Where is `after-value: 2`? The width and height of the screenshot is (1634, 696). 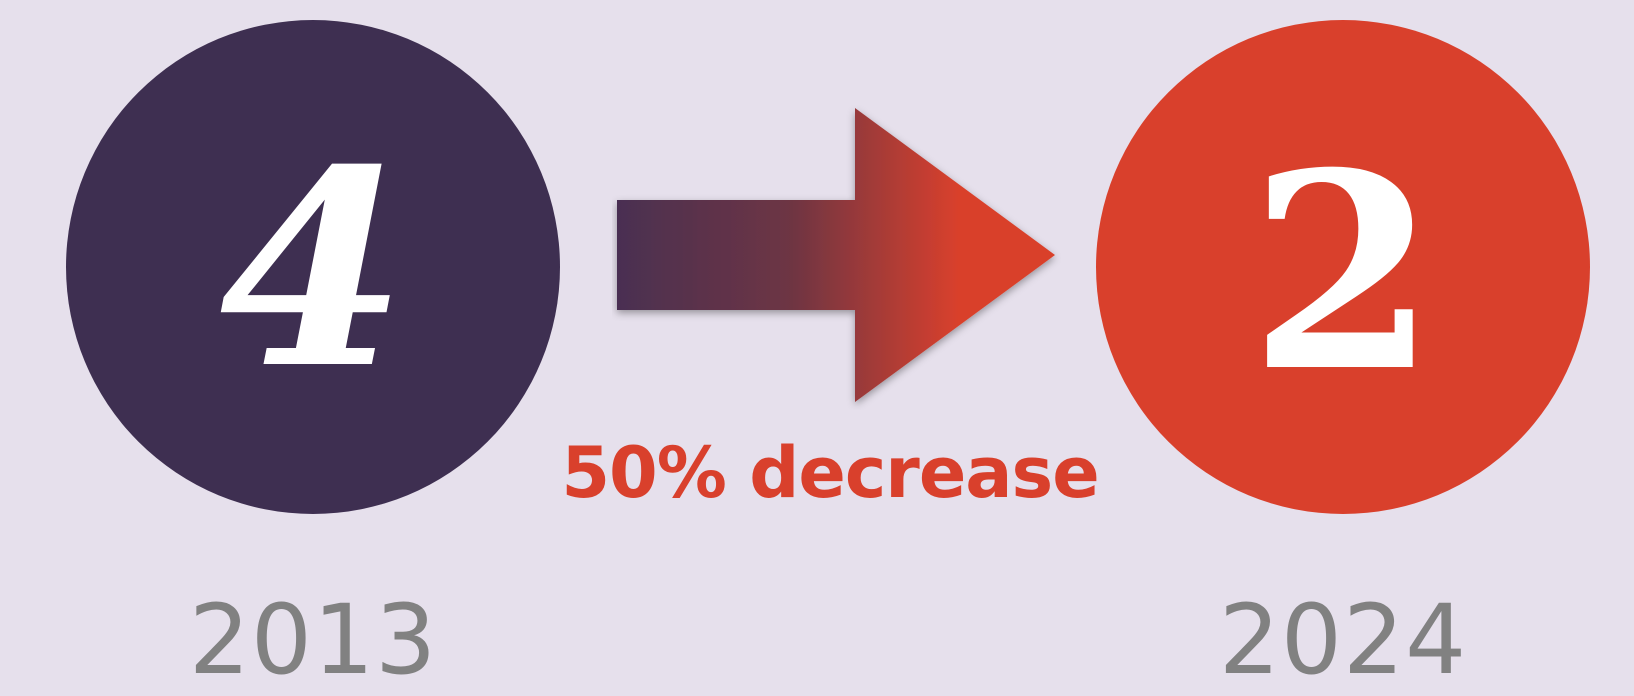
after-value: 2 is located at coordinates (1343, 272).